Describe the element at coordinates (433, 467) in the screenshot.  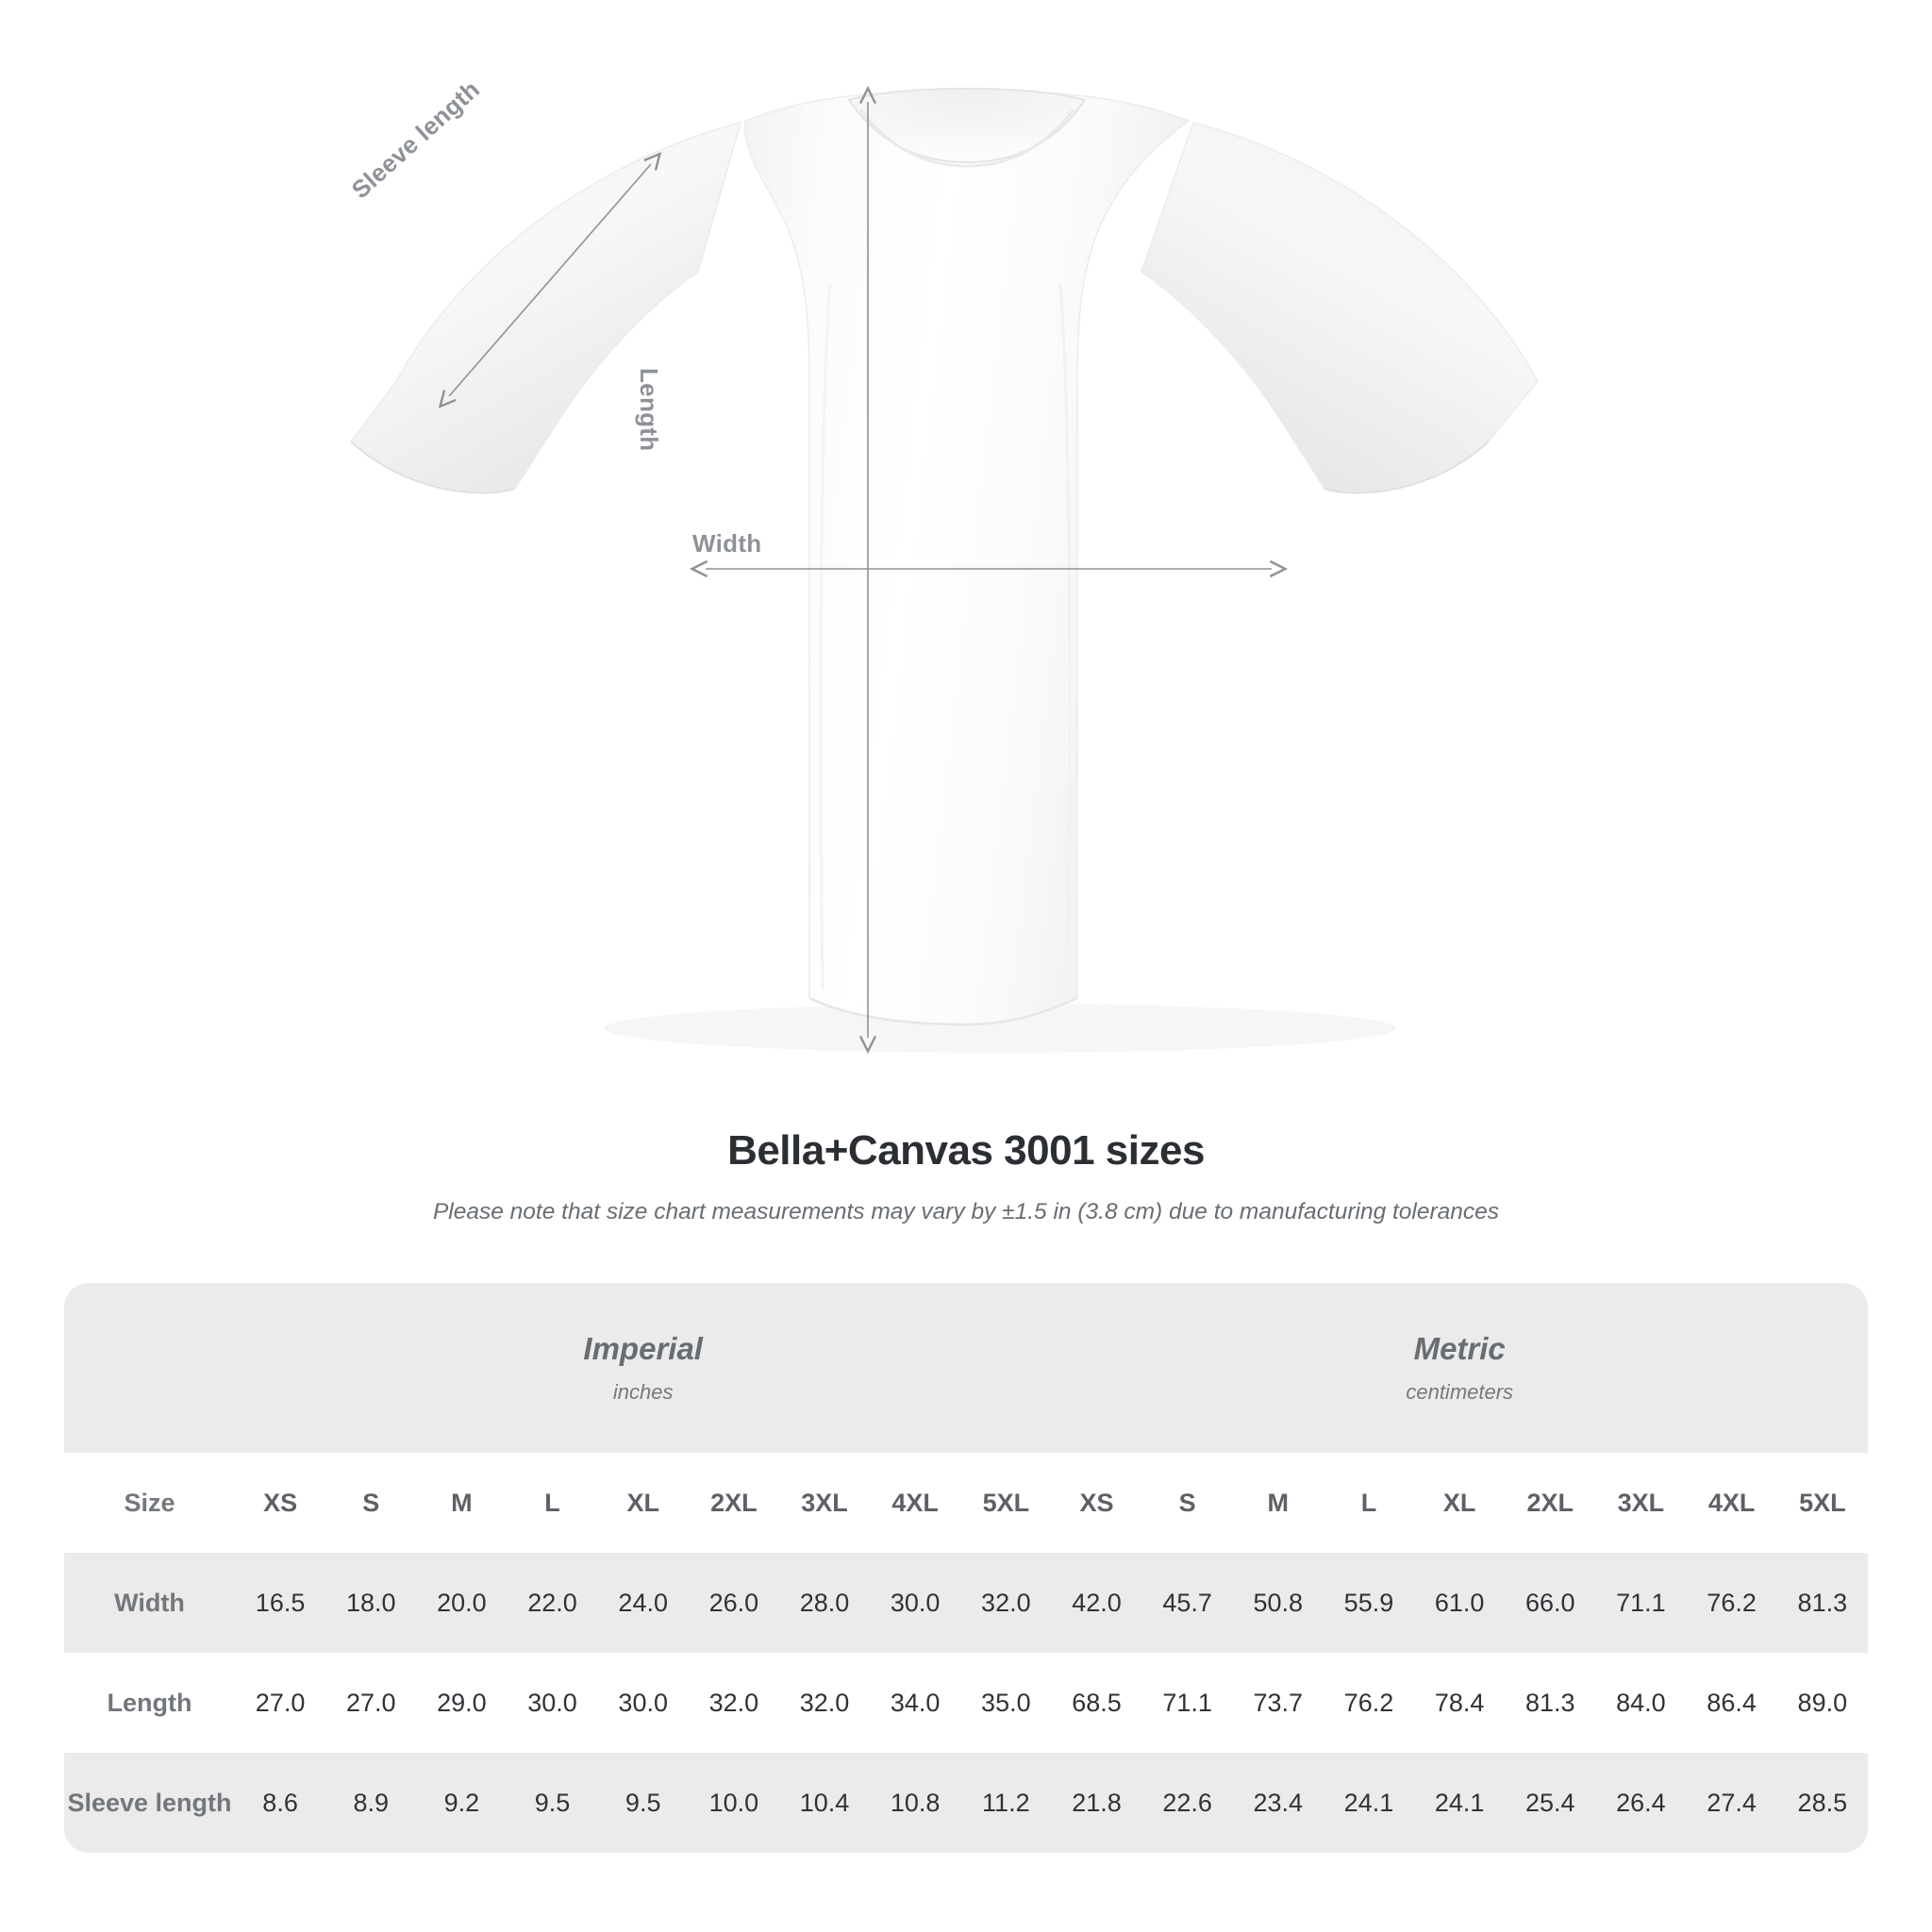
I see `left-sleeve-hem` at that location.